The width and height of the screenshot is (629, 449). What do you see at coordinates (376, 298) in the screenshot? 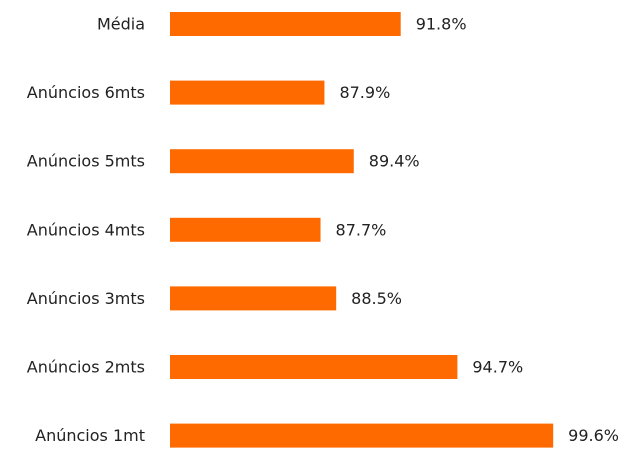
I see `value-label: 88.5%` at bounding box center [376, 298].